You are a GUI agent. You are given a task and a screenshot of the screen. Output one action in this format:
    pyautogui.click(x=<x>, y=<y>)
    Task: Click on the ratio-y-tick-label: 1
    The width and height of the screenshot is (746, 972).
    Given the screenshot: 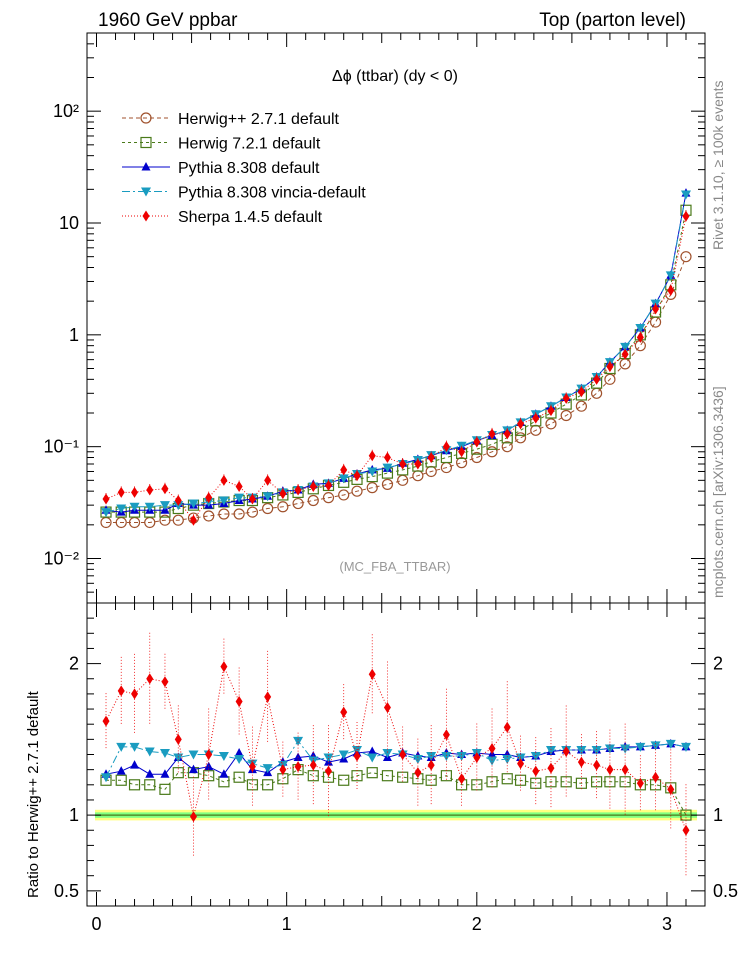 What is the action you would take?
    pyautogui.click(x=74, y=815)
    